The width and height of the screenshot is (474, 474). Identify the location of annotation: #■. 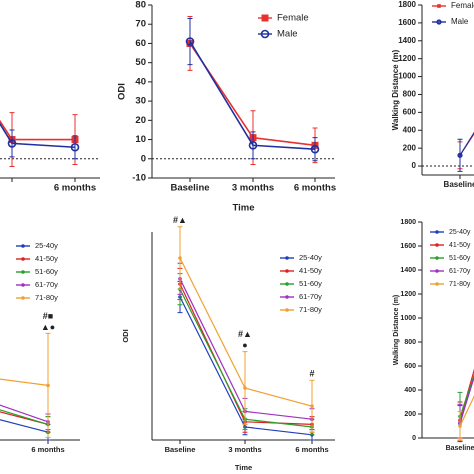
(48, 316).